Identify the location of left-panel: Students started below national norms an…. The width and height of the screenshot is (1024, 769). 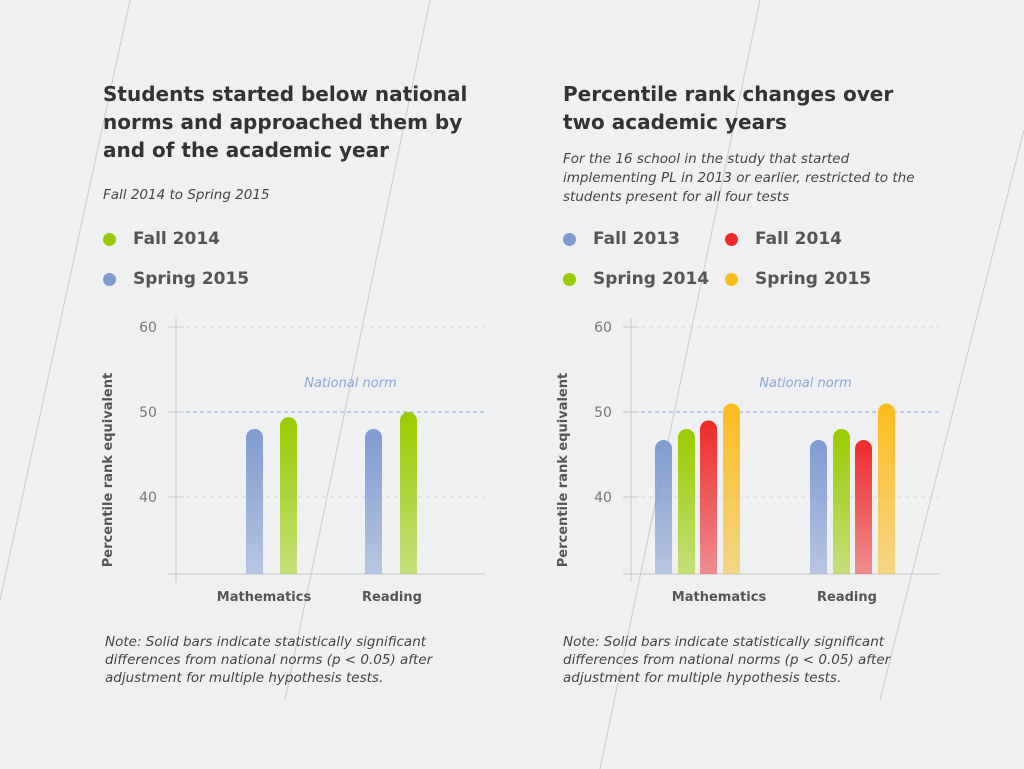
(303, 142).